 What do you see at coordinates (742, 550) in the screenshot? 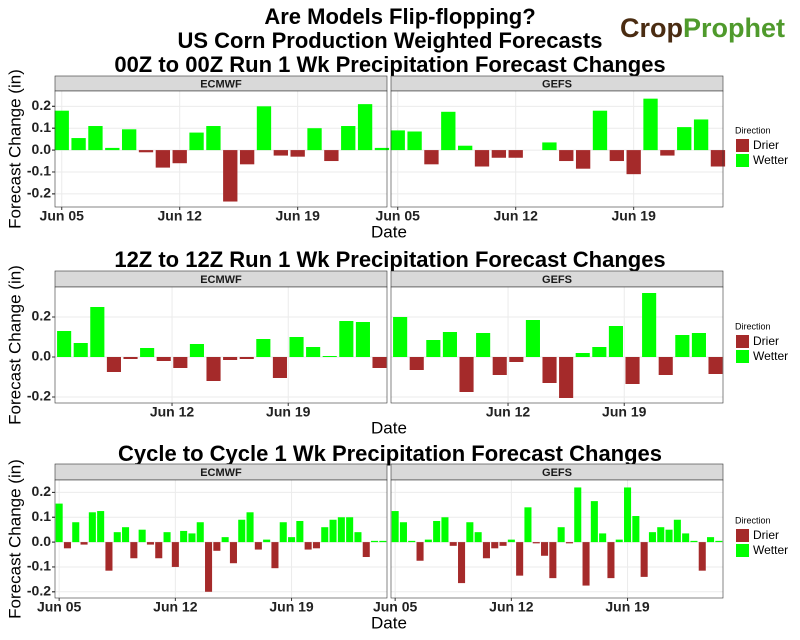
I see `legend-swatch` at bounding box center [742, 550].